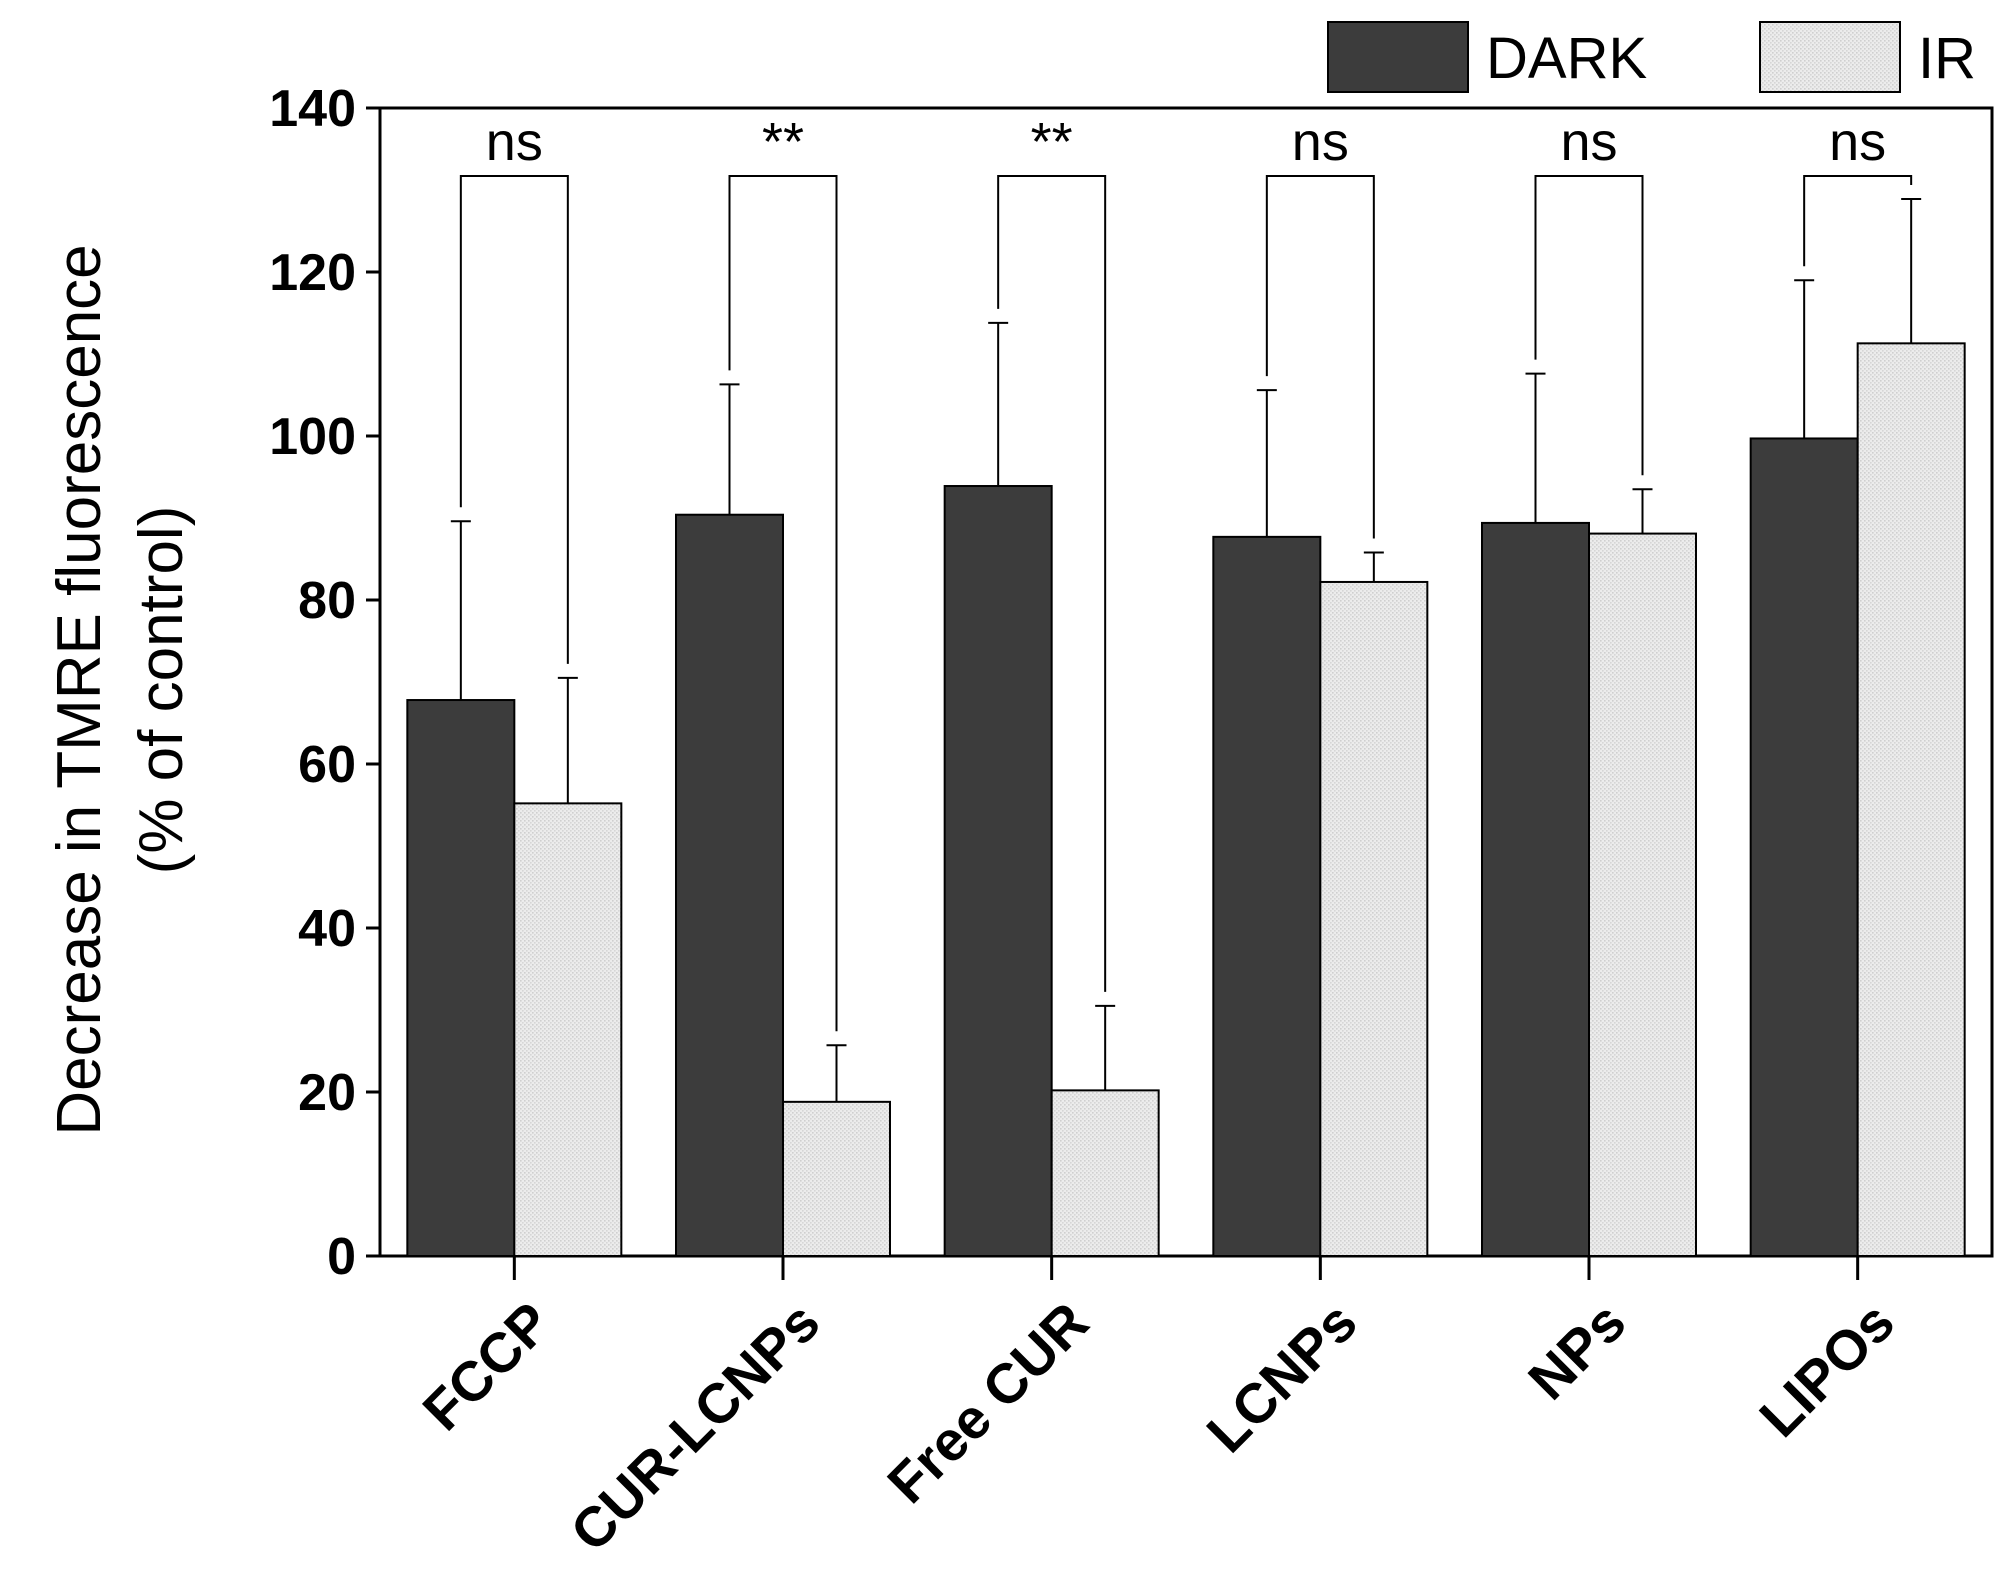  I want to click on legend-label-ir: IR, so click(1947, 58).